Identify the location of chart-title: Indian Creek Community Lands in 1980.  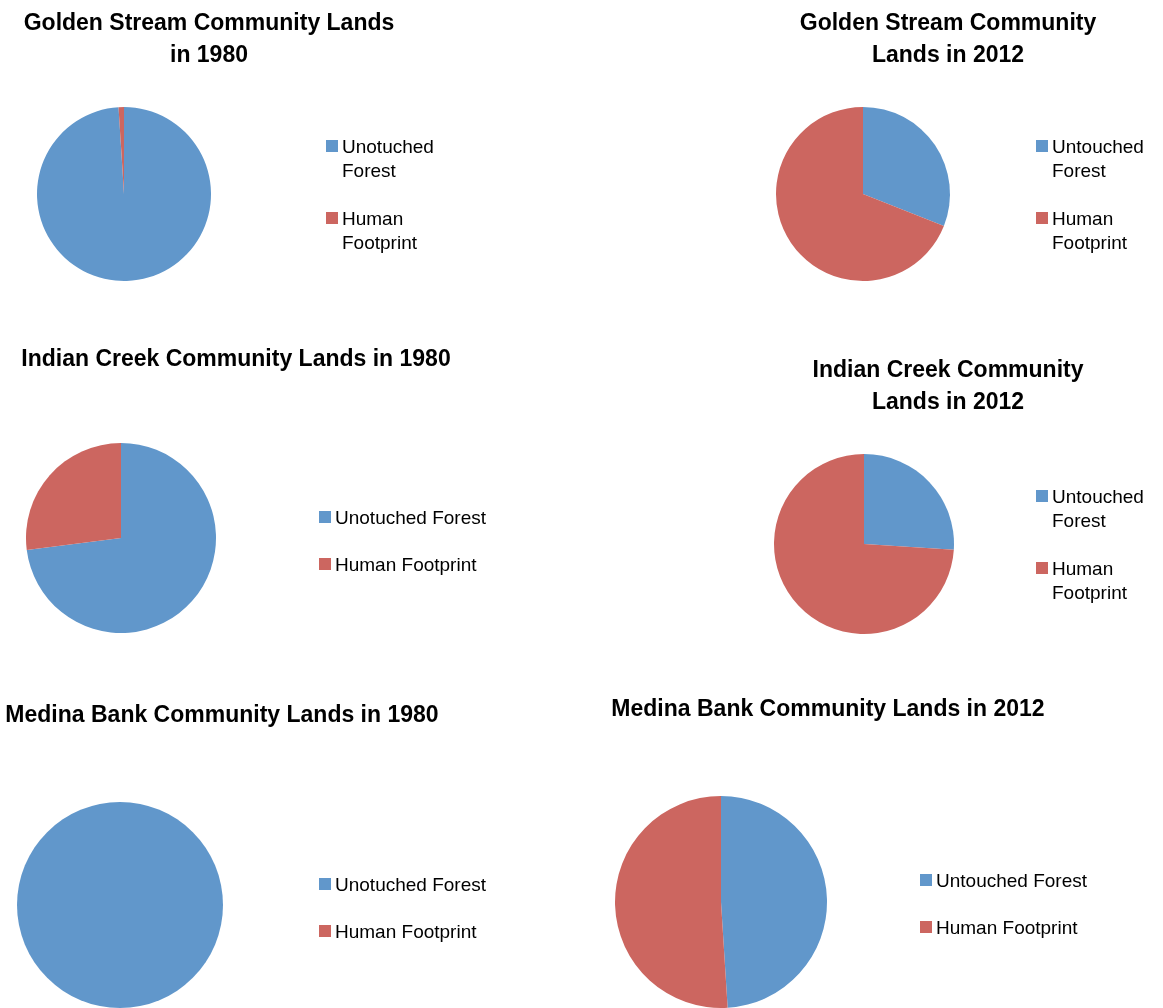
(236, 358).